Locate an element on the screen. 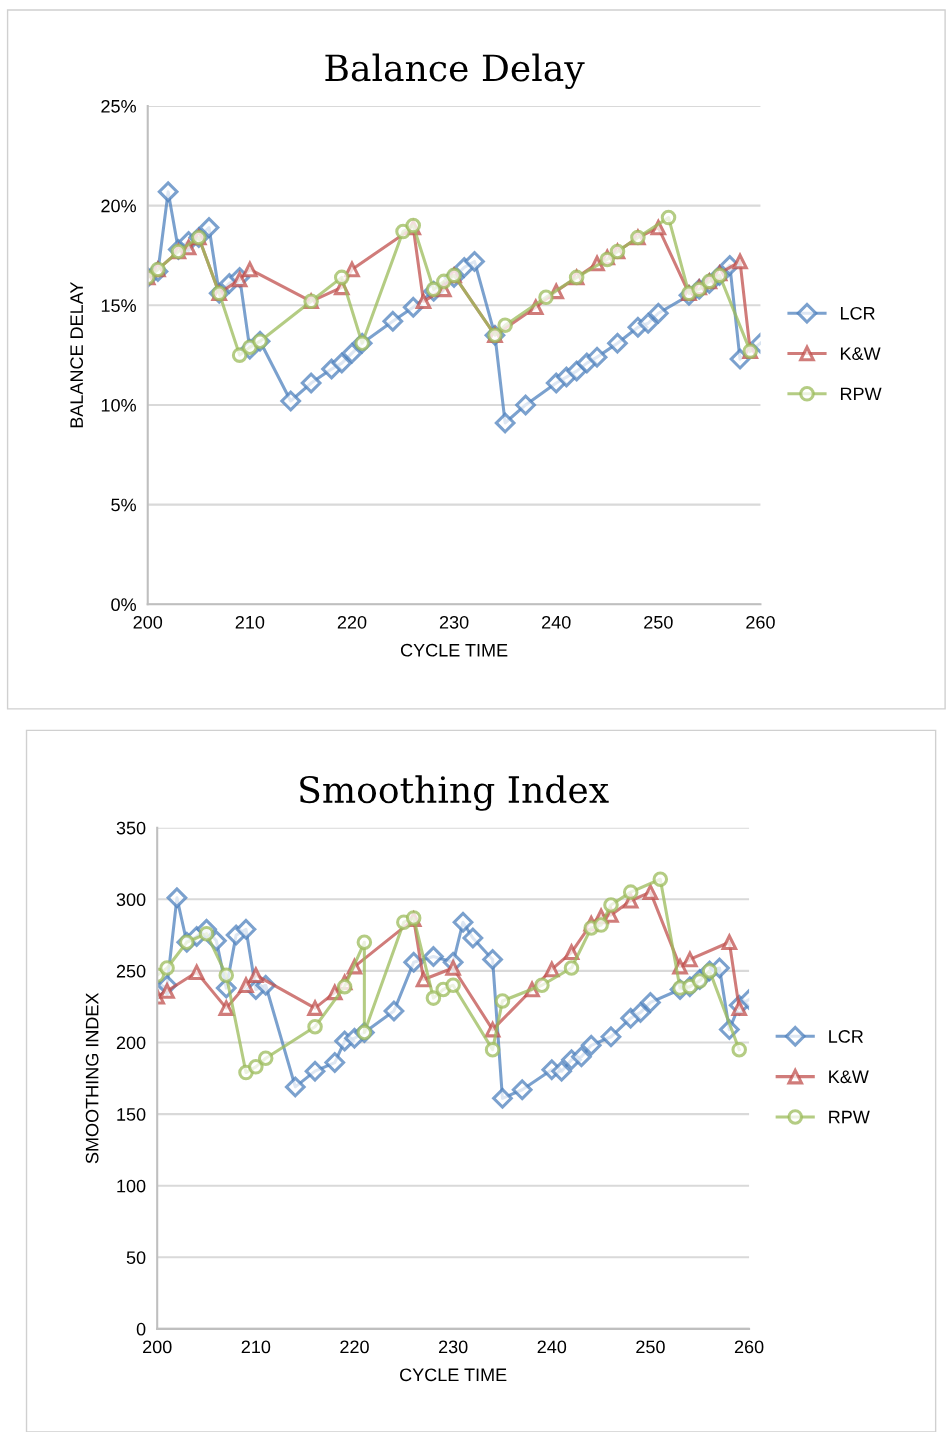 This screenshot has height=1432, width=947. y-tick-label: 300 is located at coordinates (131, 900).